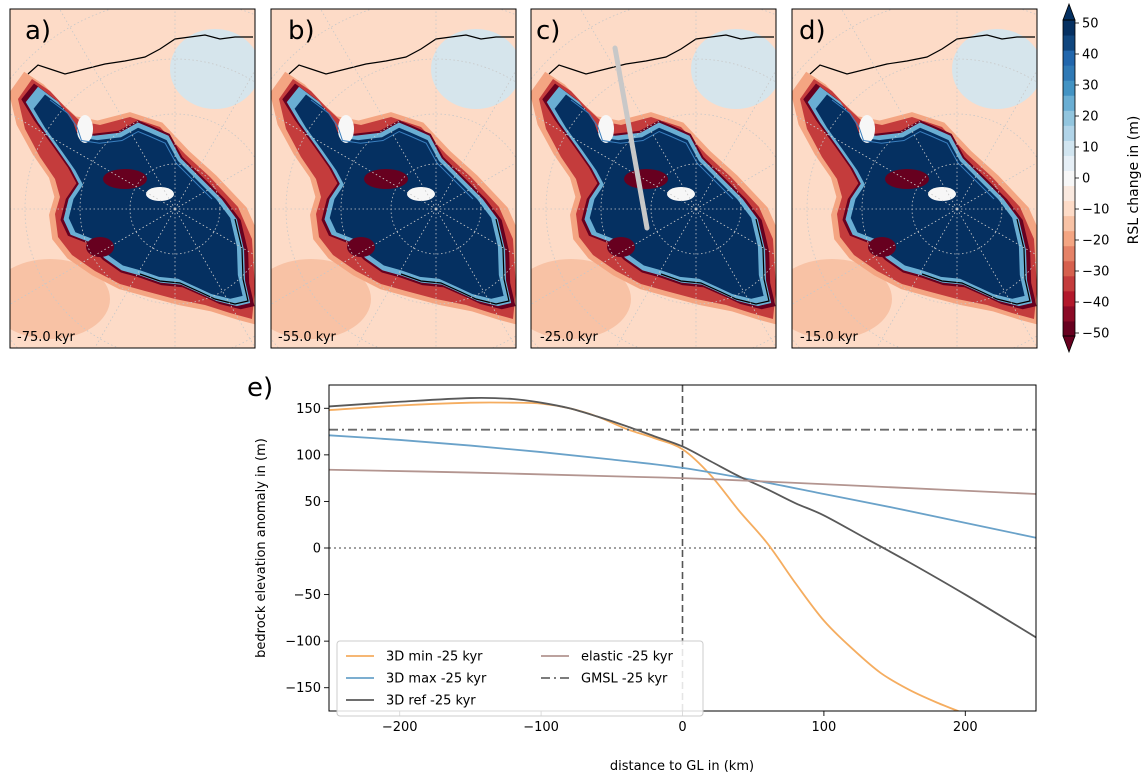 This screenshot has height=777, width=1148. I want to click on map-b-rsl-field, so click(393, 184).